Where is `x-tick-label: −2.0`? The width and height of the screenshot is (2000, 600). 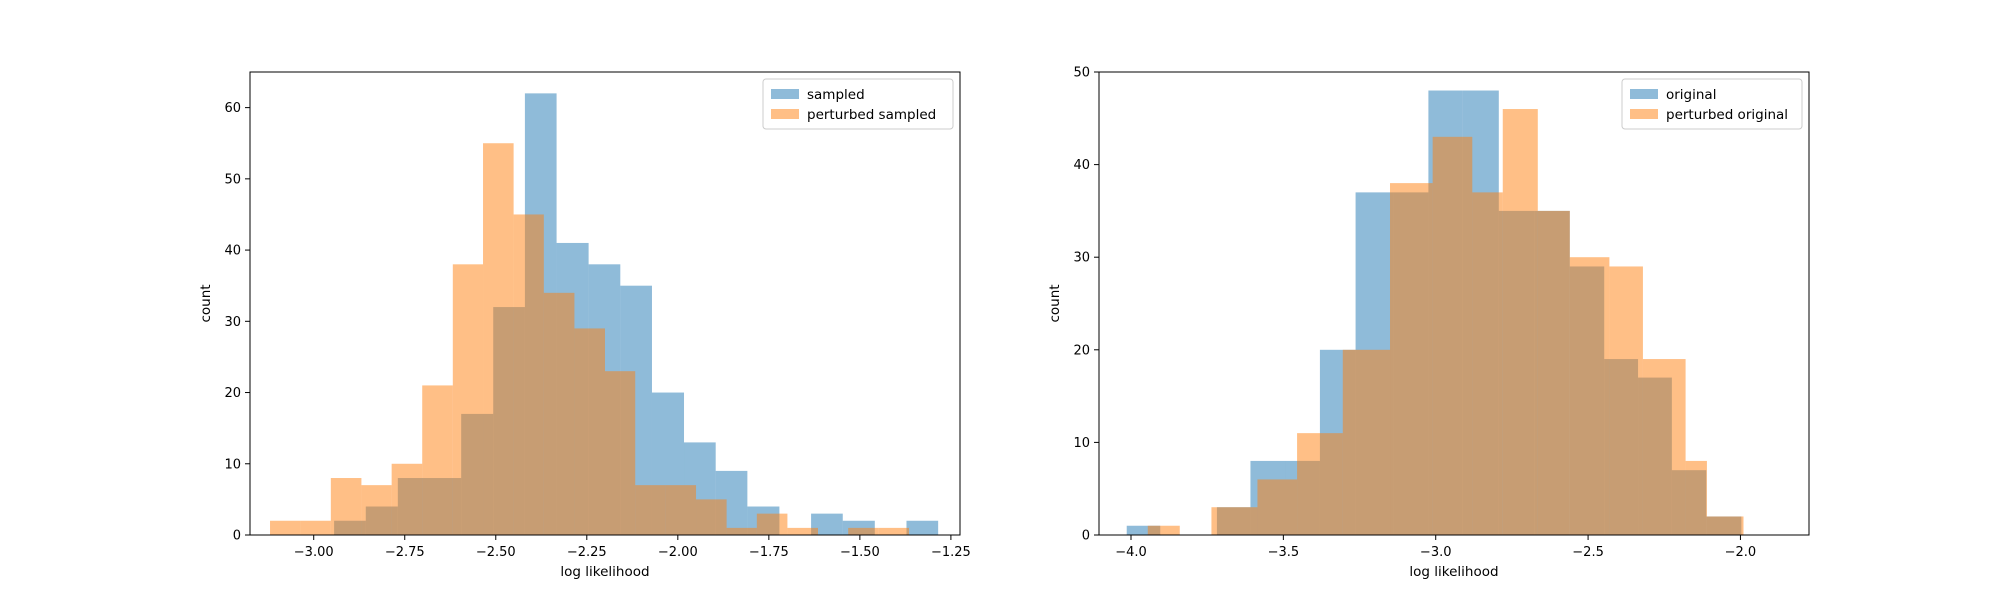 x-tick-label: −2.0 is located at coordinates (1741, 552).